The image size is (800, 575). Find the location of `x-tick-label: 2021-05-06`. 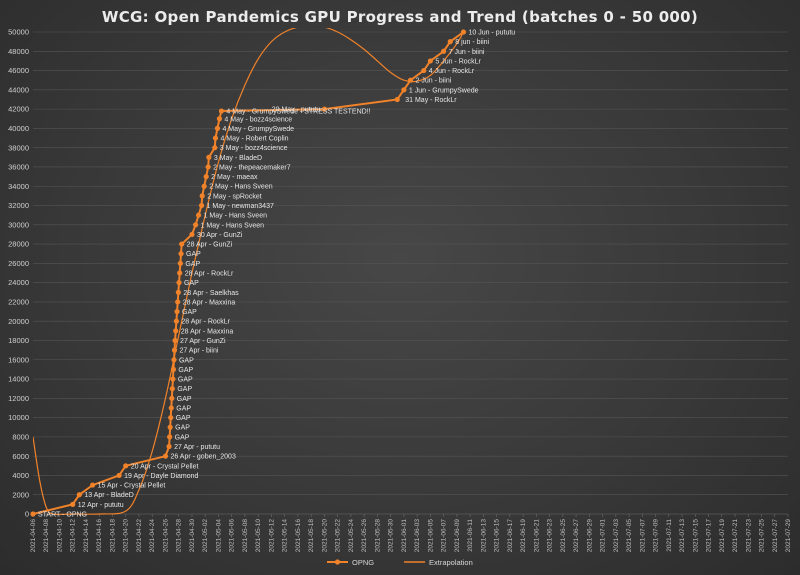

x-tick-label: 2021-05-06 is located at coordinates (232, 536).